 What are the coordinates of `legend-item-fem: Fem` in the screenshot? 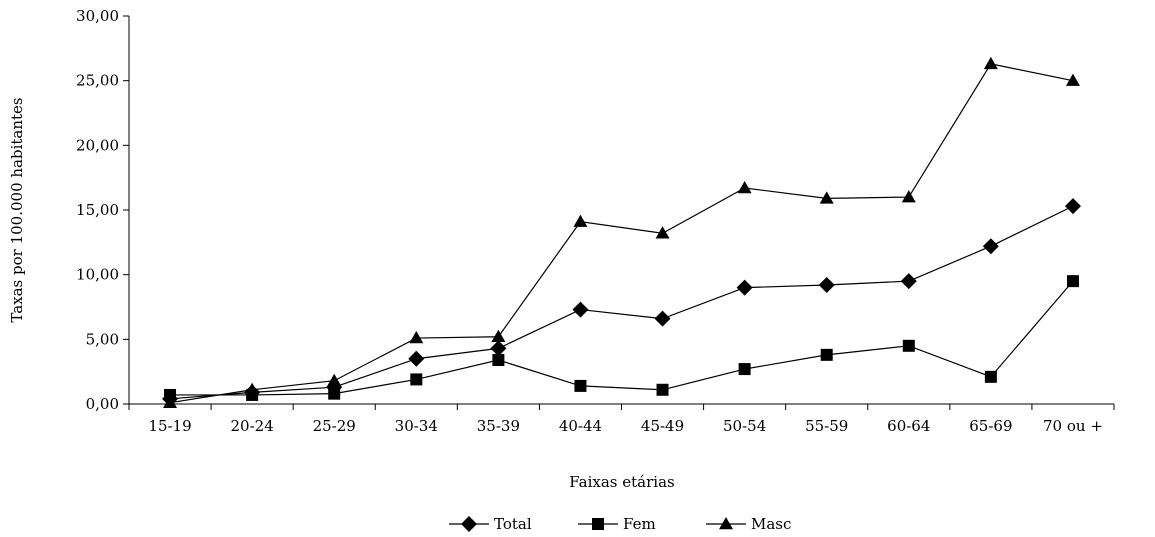 It's located at (617, 524).